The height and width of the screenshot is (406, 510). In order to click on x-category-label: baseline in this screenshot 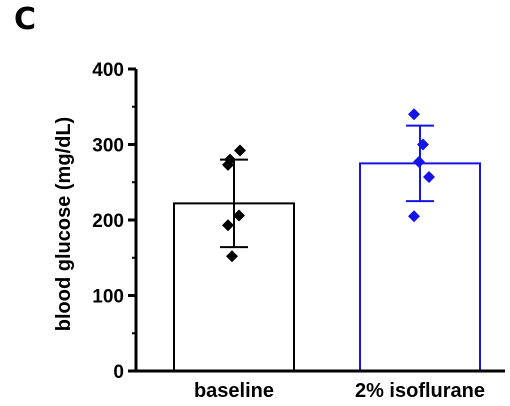, I will do `click(234, 391)`.